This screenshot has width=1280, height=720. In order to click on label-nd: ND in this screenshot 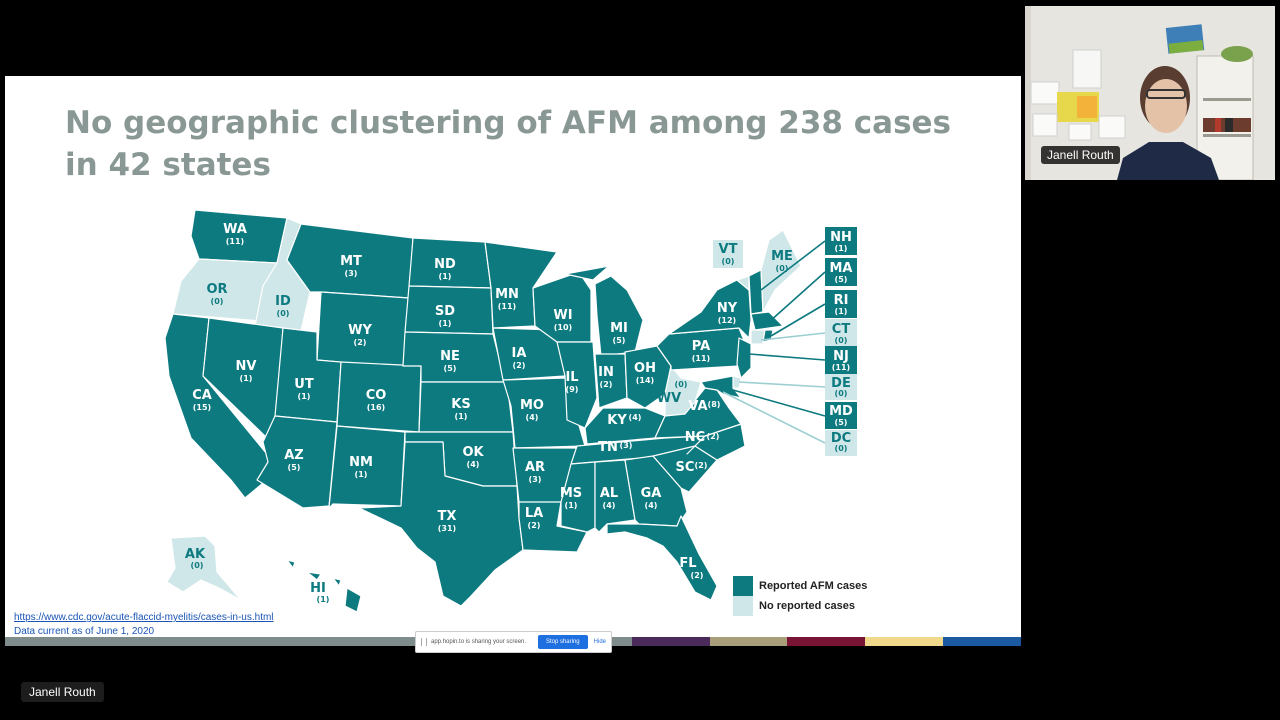, I will do `click(445, 264)`.